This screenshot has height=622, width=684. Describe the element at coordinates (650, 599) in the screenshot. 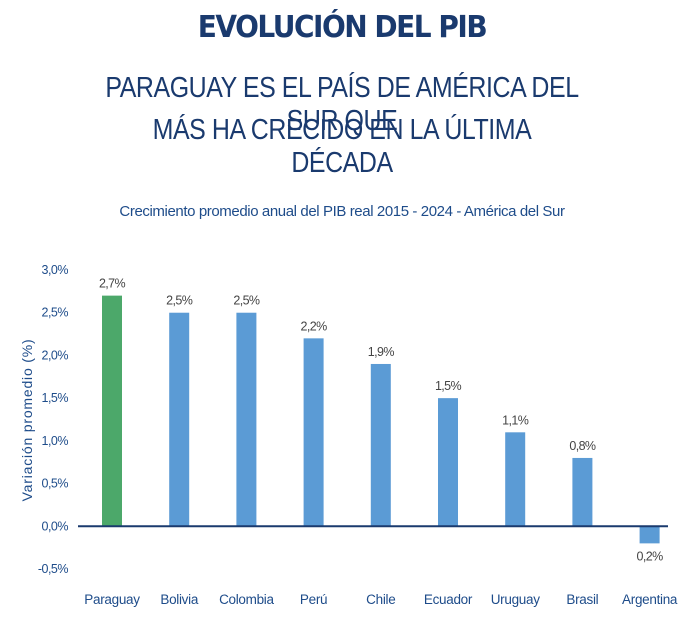

I see `category-label: Argentina` at that location.